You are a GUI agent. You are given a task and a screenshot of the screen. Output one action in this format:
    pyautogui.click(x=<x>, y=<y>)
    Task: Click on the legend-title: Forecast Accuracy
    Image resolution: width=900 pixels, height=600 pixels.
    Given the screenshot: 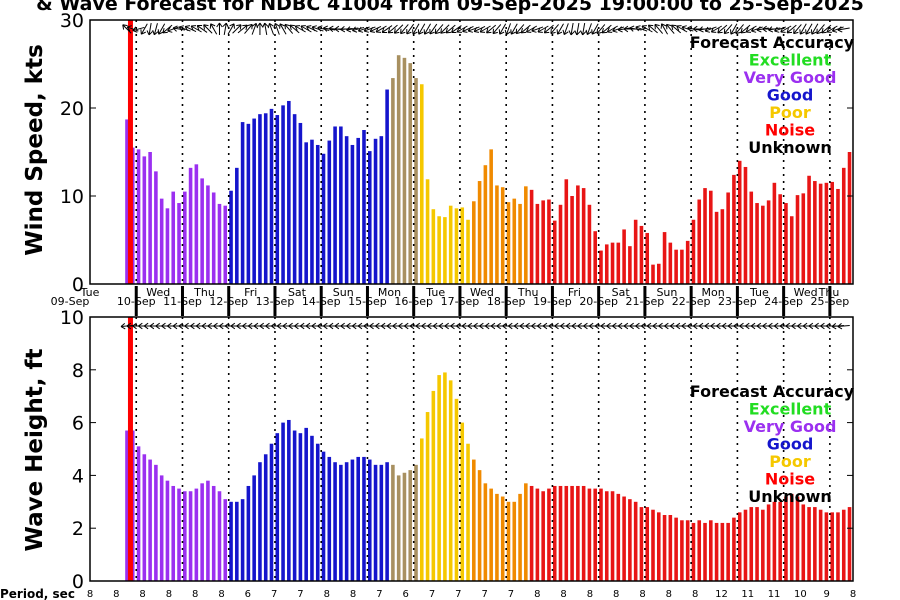 What is the action you would take?
    pyautogui.click(x=772, y=42)
    